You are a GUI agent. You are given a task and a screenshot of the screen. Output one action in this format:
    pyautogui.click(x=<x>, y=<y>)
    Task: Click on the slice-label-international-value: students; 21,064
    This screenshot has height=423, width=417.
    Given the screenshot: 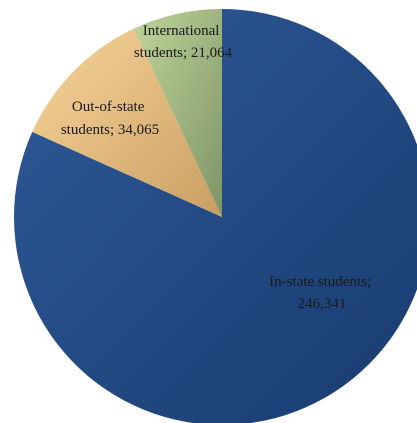 What is the action you would take?
    pyautogui.click(x=183, y=53)
    